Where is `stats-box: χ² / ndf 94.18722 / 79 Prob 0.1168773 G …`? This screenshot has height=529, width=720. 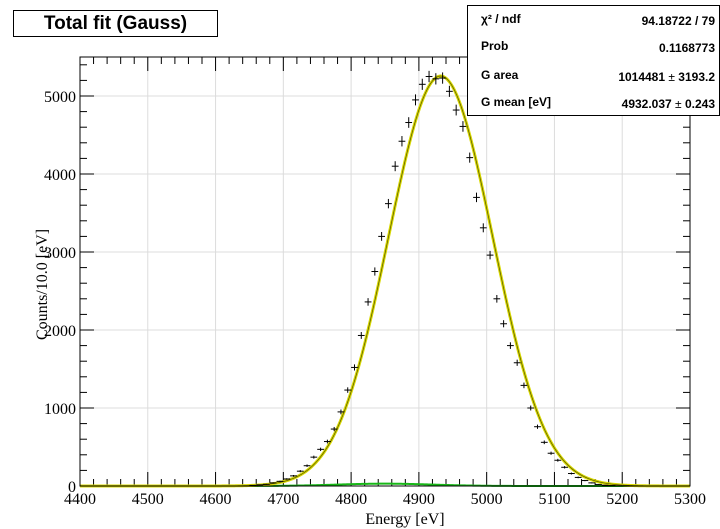
stats-box: χ² / ndf 94.18722 / 79 Prob 0.1168773 G … is located at coordinates (593, 60).